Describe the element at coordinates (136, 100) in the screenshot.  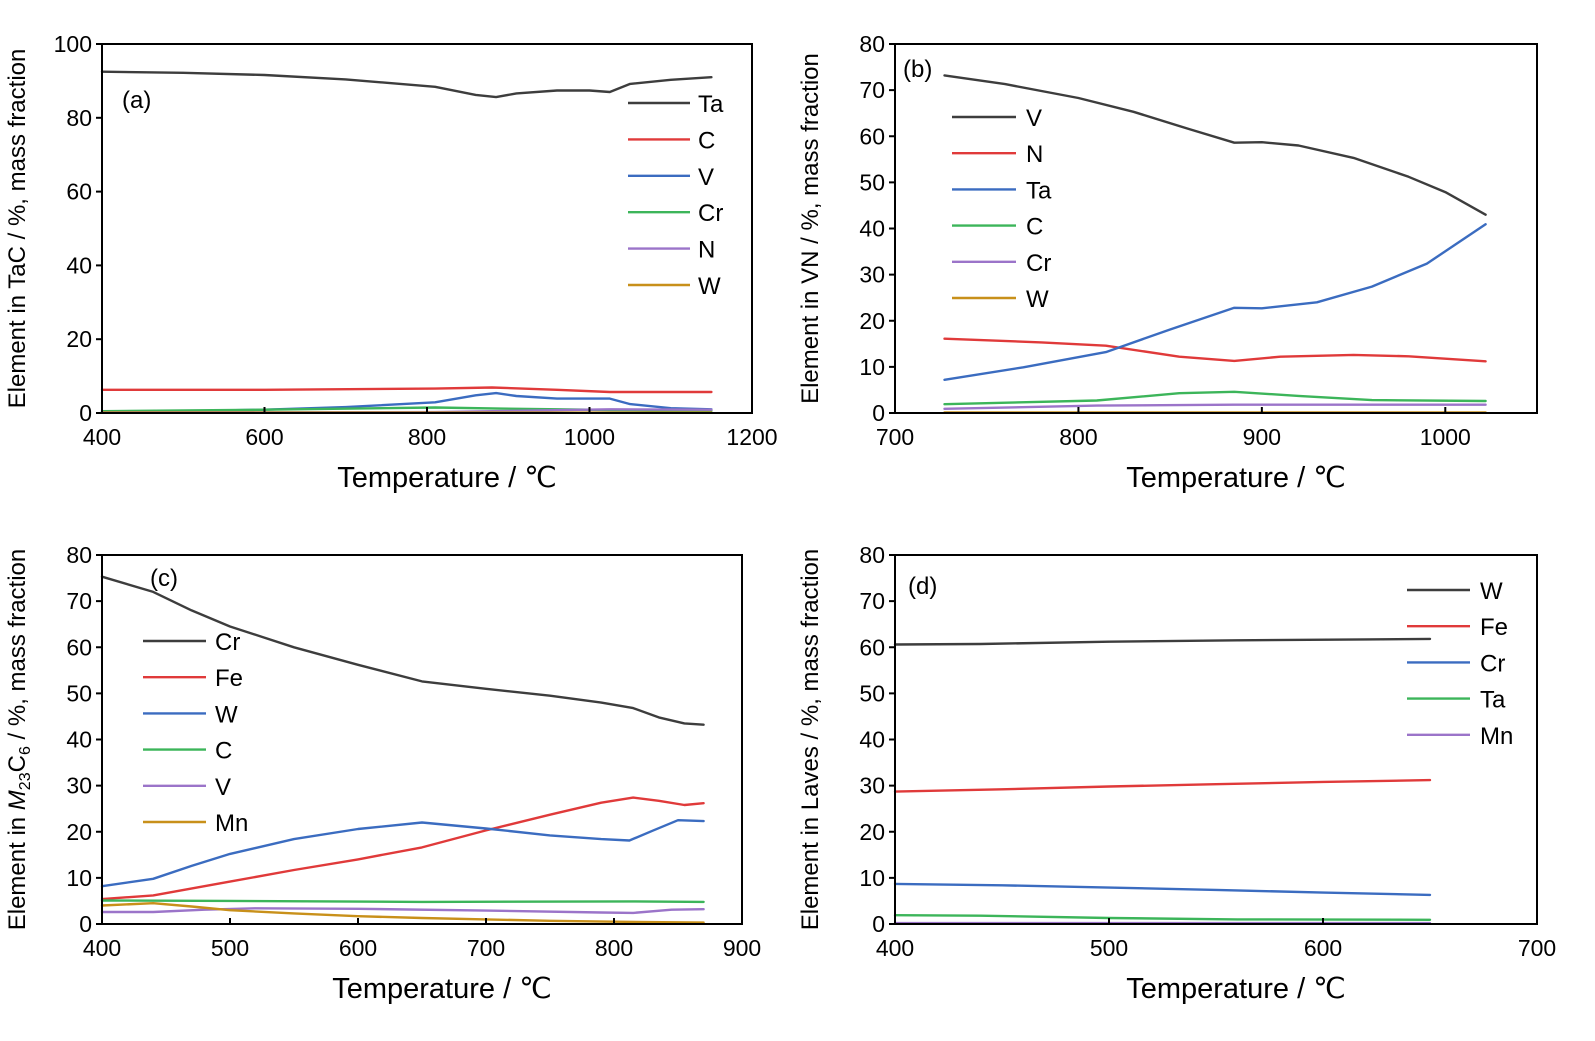
I see `panel-label: (a)` at that location.